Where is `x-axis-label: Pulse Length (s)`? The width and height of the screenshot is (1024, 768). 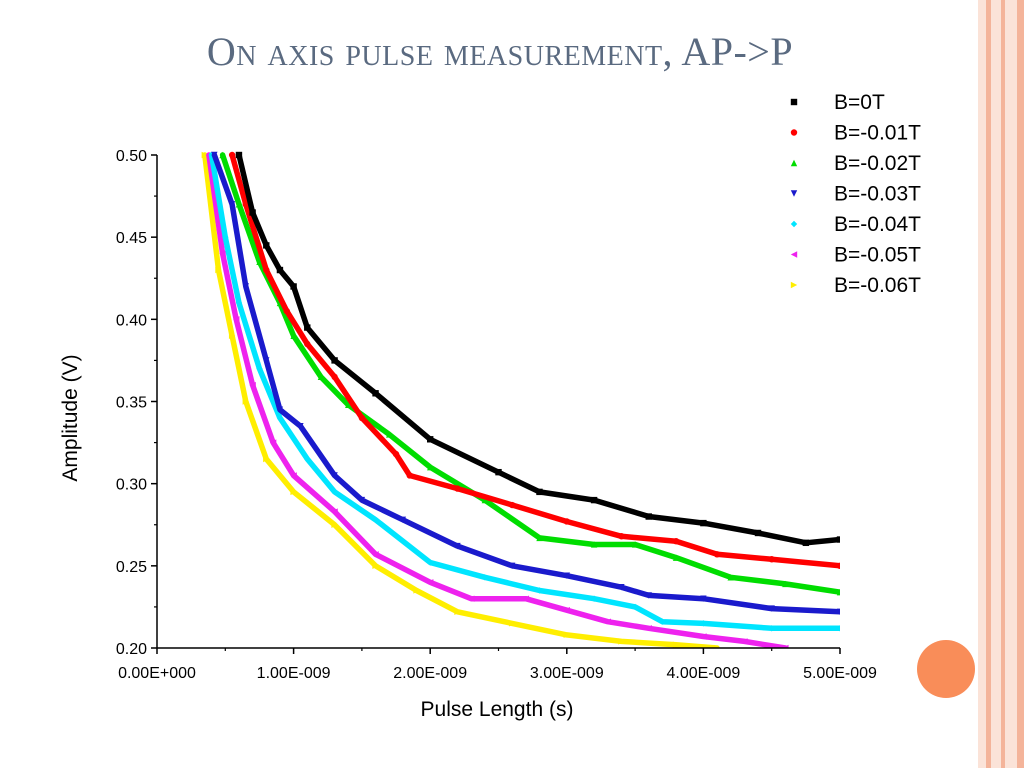 x-axis-label: Pulse Length (s) is located at coordinates (497, 709).